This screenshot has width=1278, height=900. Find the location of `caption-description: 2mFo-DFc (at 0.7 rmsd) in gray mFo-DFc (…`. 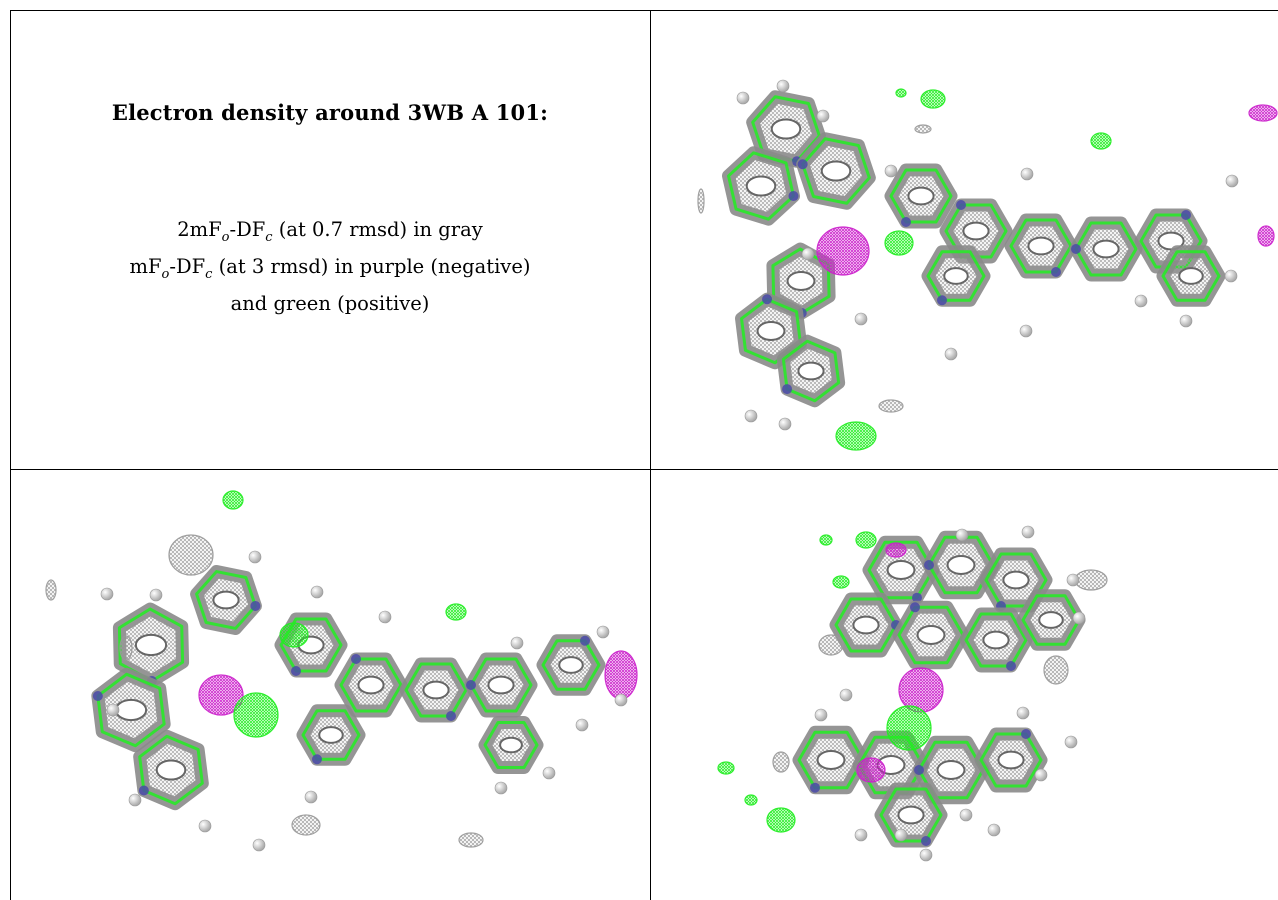

caption-description: 2mFo-DFc (at 0.7 rmsd) in gray mFo-DFc (… is located at coordinates (330, 266).